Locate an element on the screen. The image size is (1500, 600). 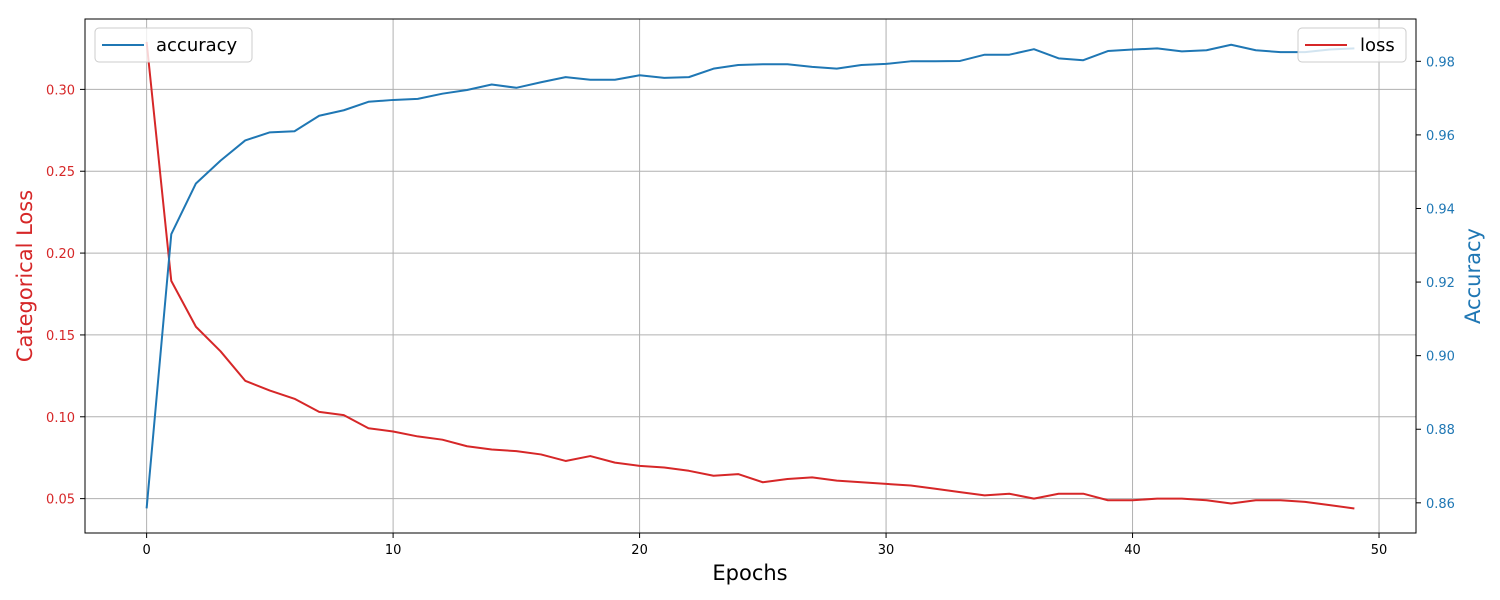
legend-accuracy-label: accuracy is located at coordinates (197, 45).